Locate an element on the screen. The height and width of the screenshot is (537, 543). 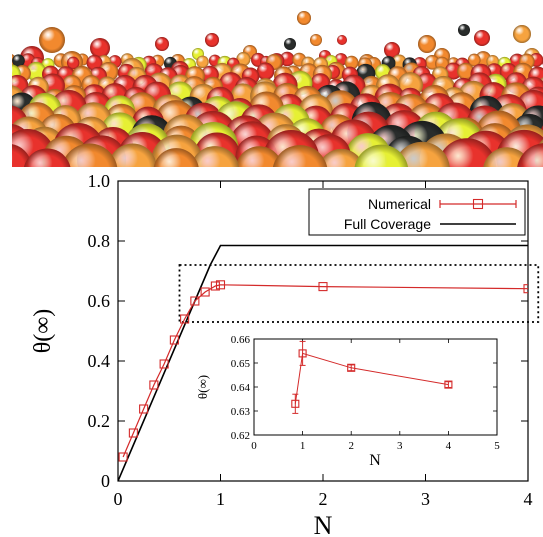
y-tick-label: 0.6 is located at coordinates (99, 301).